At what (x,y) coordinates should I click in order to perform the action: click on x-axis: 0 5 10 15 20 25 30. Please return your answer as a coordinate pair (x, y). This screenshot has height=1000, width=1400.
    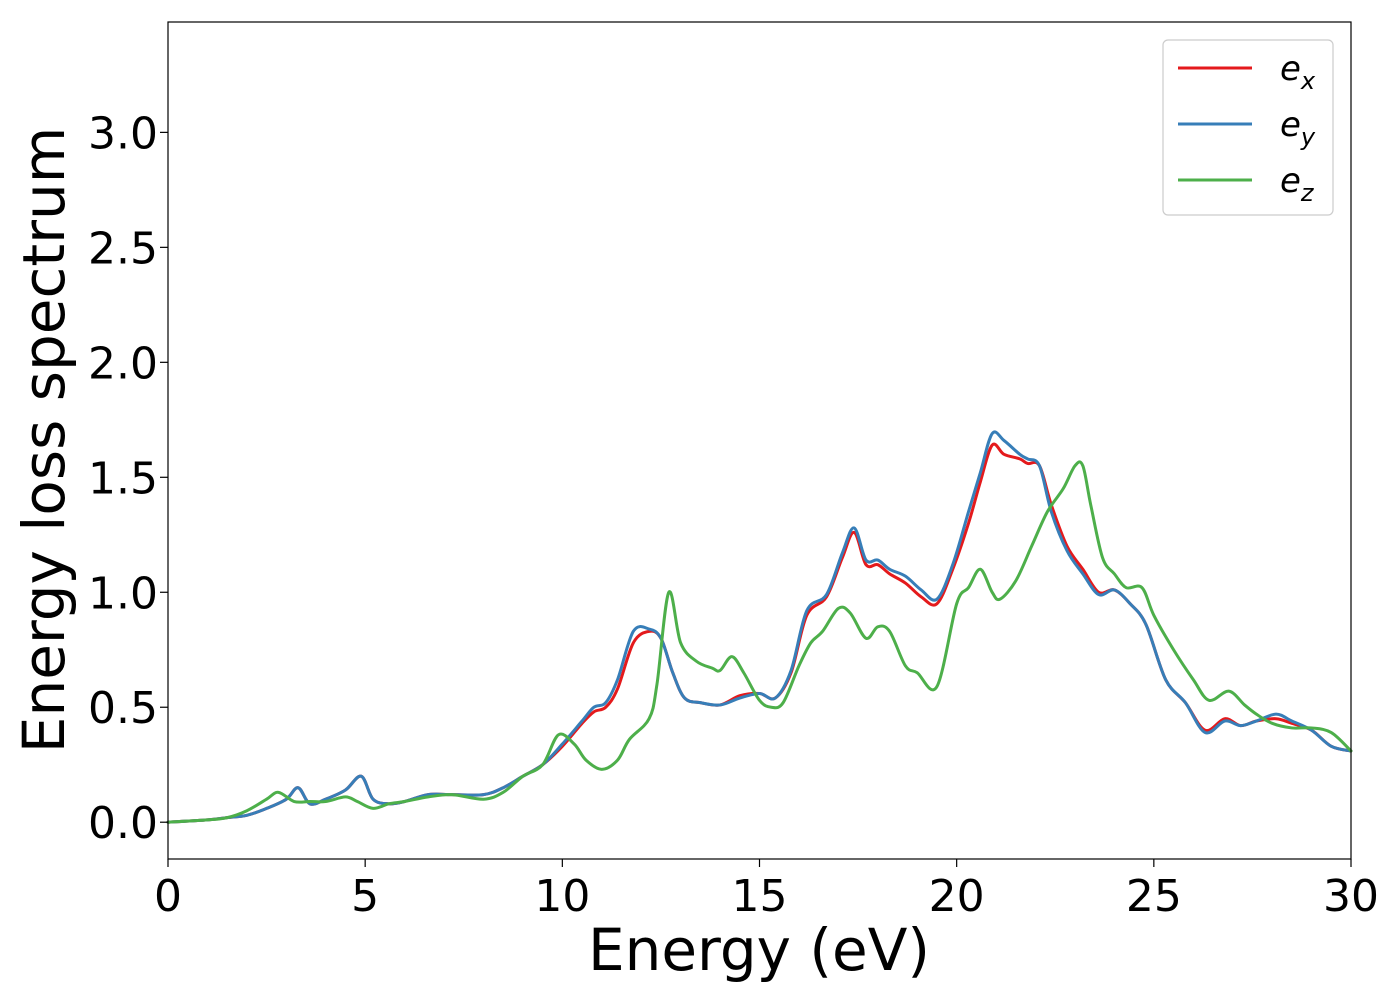
    Looking at the image, I should click on (766, 890).